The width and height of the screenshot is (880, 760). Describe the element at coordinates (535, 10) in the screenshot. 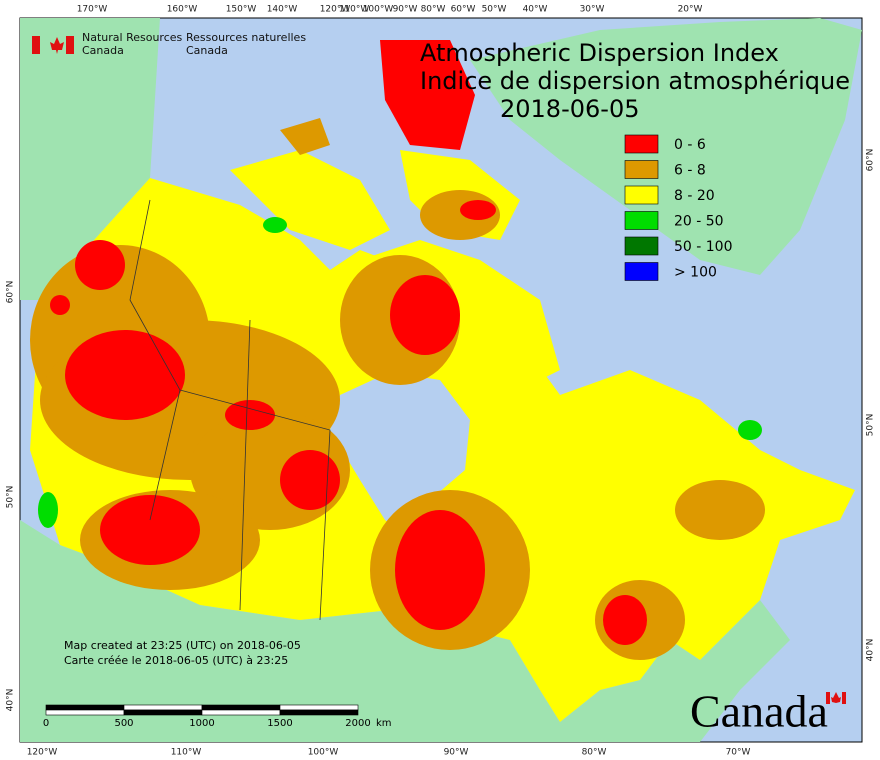

I see `longitude-label: 40°W` at that location.